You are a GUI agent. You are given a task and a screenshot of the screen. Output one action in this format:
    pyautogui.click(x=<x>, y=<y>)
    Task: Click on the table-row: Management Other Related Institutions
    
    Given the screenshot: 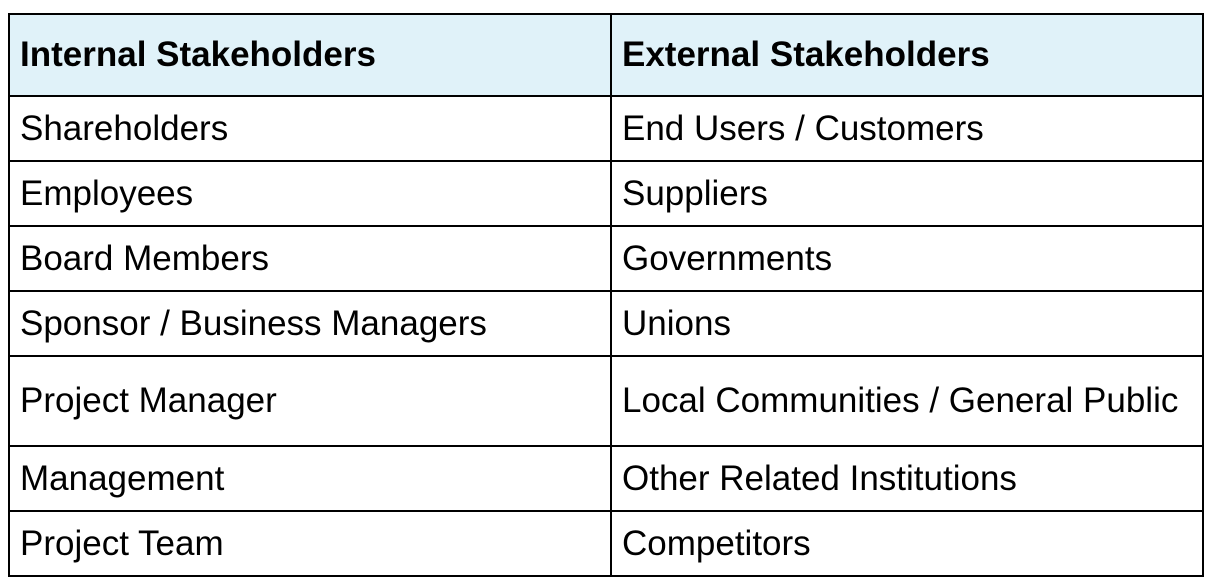 What is the action you would take?
    pyautogui.click(x=606, y=478)
    